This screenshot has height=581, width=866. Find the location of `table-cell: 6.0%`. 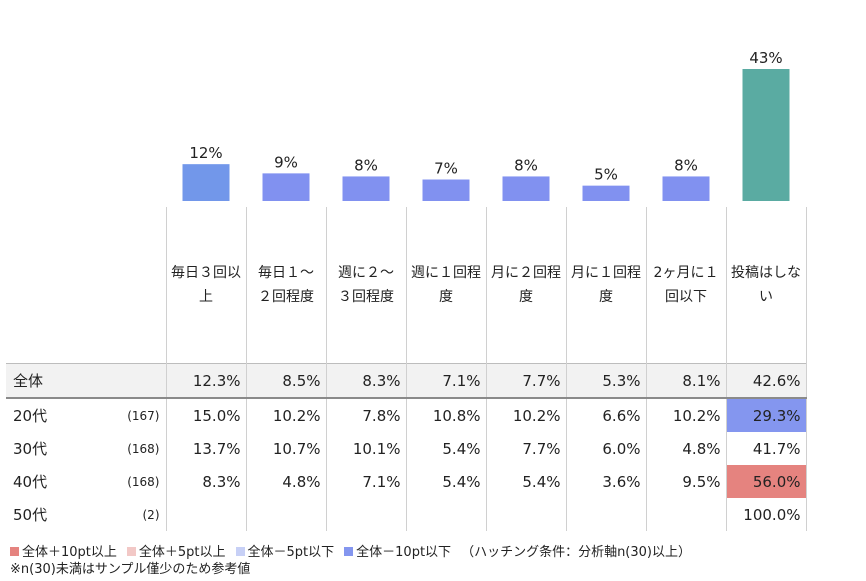

table-cell: 6.0% is located at coordinates (605, 448).